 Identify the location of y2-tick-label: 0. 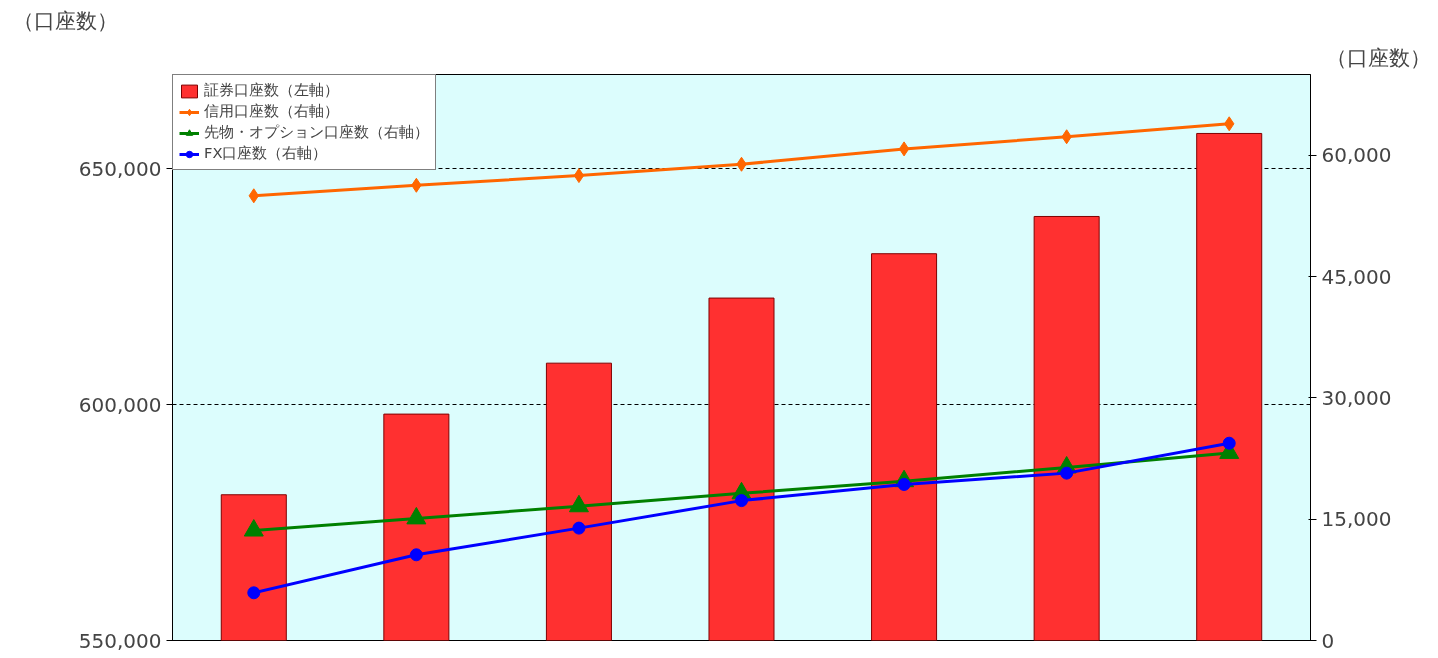
(1328, 640).